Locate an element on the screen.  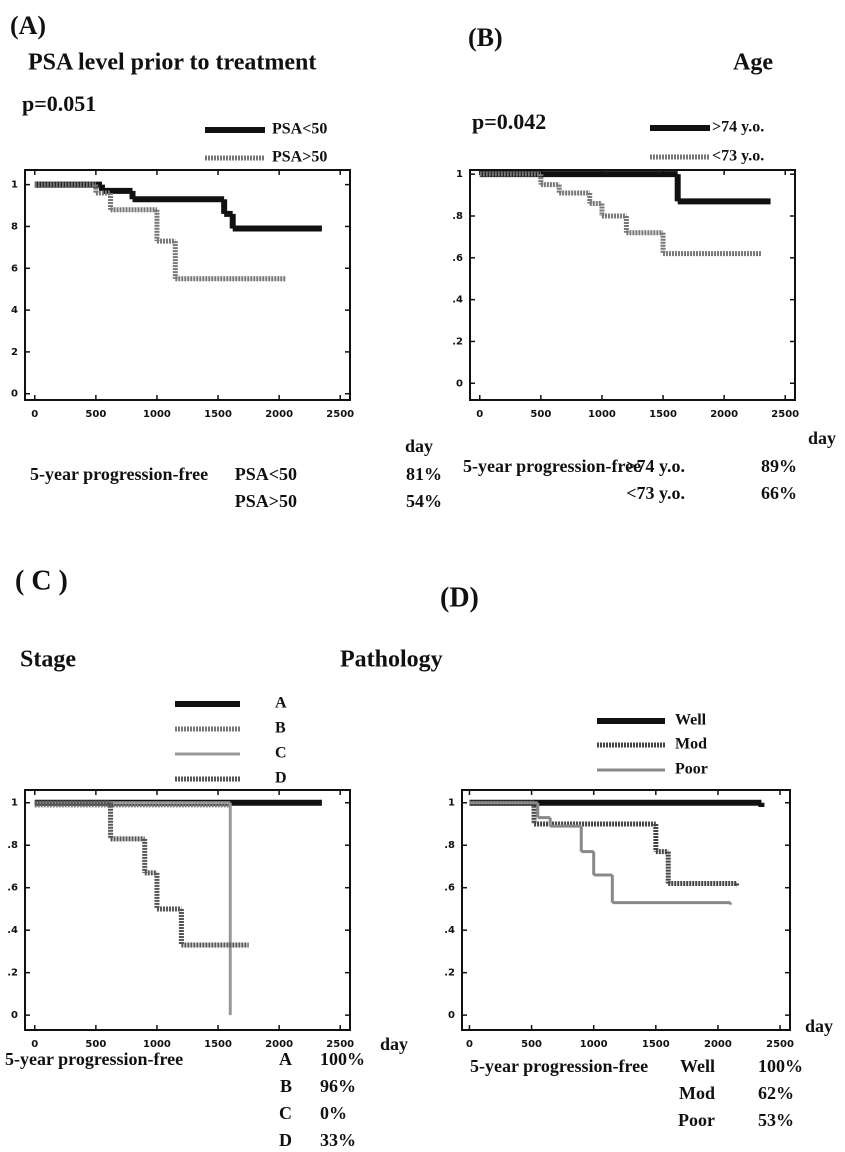
legend-label: <73 y.o. is located at coordinates (738, 156).